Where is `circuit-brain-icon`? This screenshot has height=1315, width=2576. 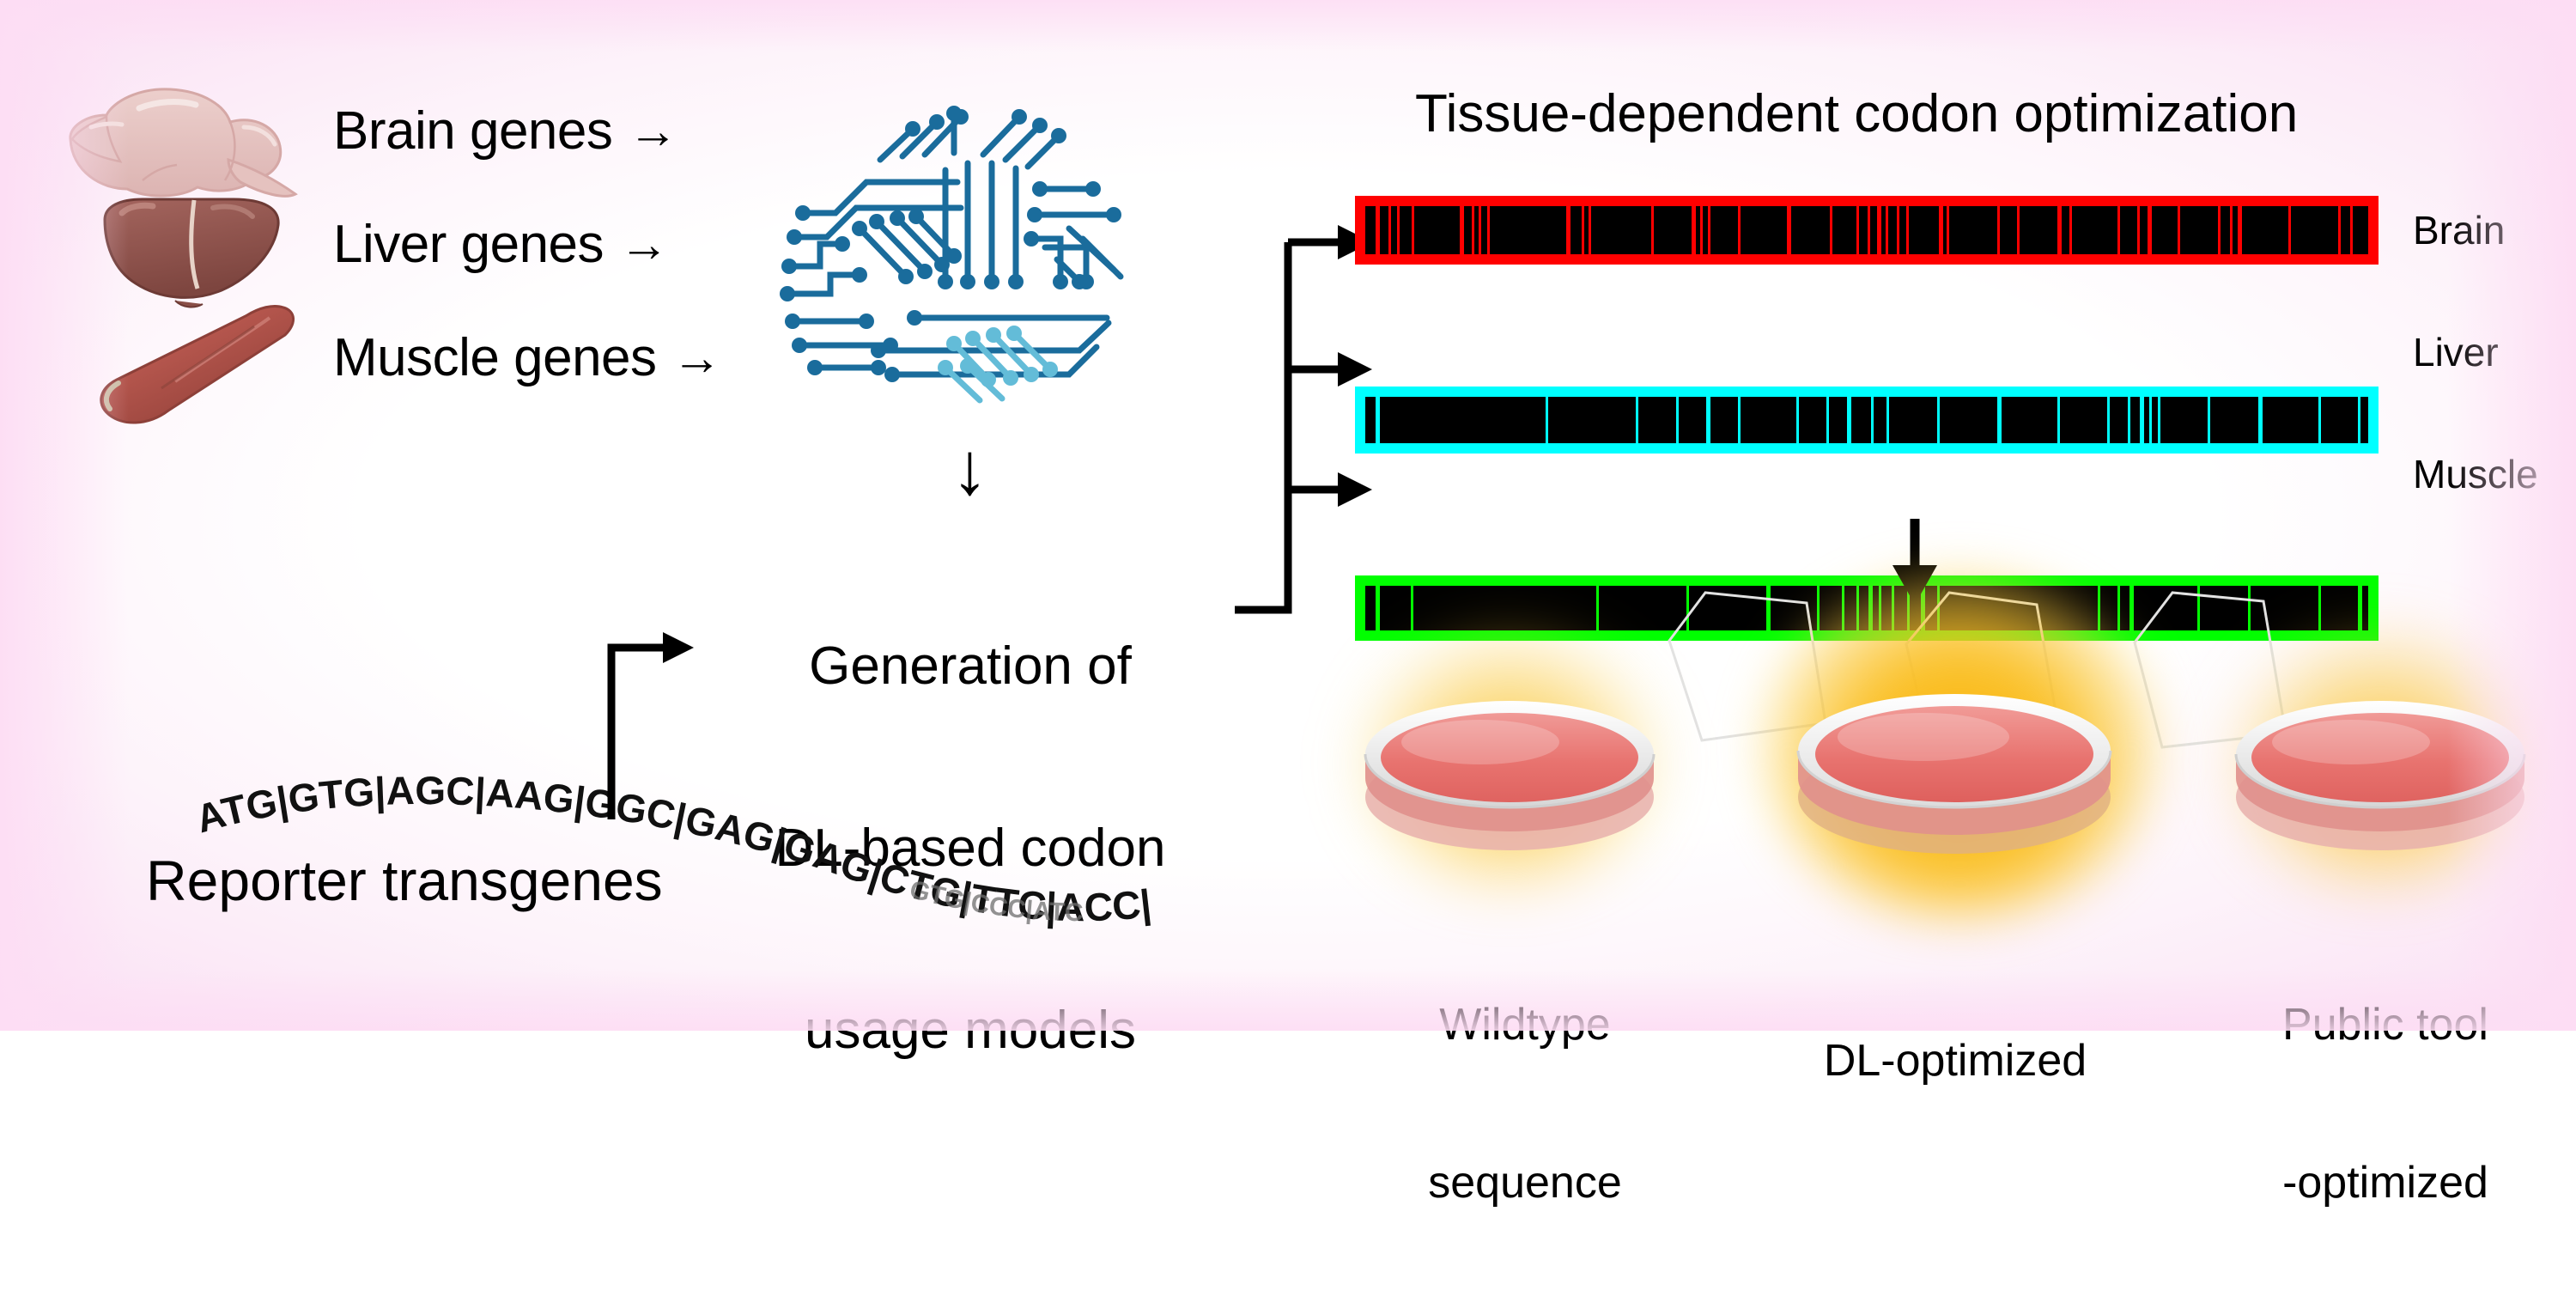 circuit-brain-icon is located at coordinates (958, 232).